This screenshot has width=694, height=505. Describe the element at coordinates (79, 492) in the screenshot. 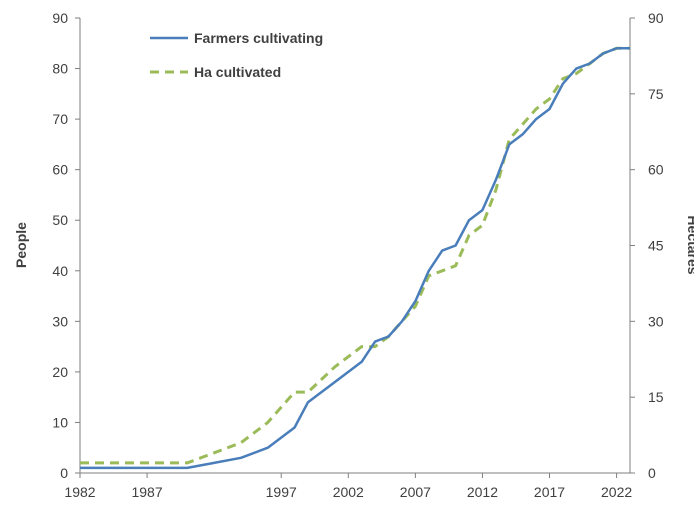

I see `x-tick-label: 1982` at that location.